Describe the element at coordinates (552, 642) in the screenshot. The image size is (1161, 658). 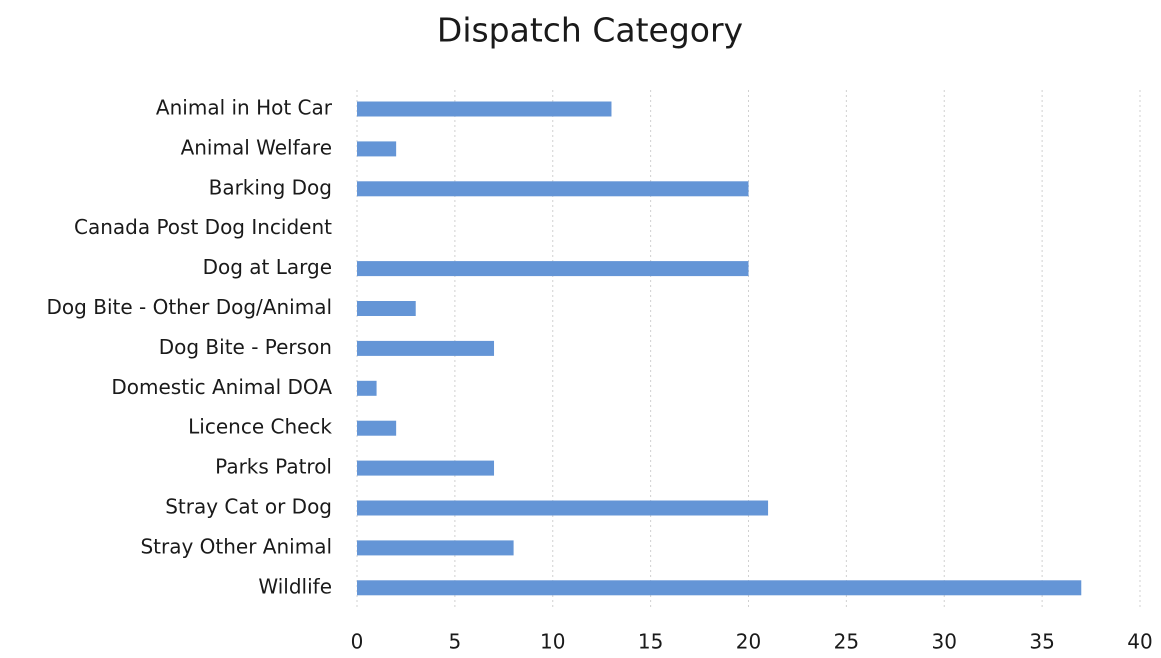
I see `x-tick-label: 10` at that location.